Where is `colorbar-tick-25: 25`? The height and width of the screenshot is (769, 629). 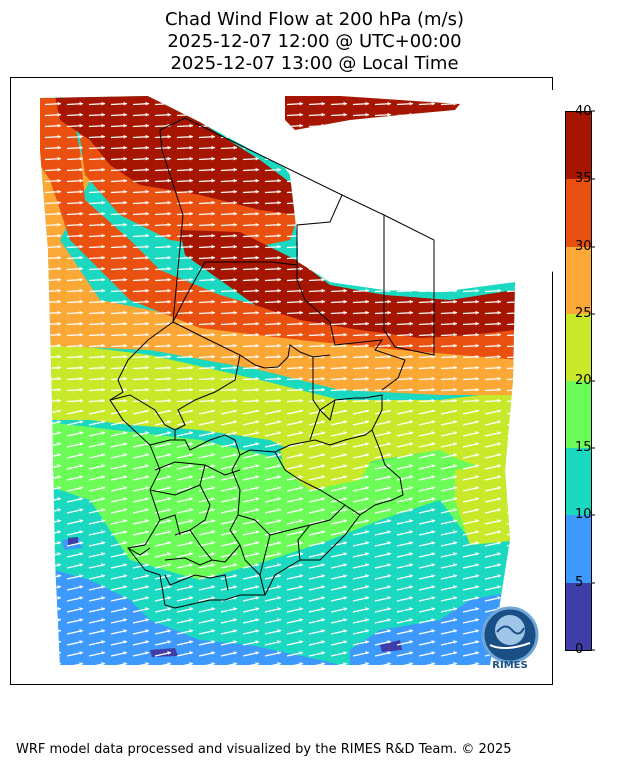 colorbar-tick-25: 25 is located at coordinates (583, 313).